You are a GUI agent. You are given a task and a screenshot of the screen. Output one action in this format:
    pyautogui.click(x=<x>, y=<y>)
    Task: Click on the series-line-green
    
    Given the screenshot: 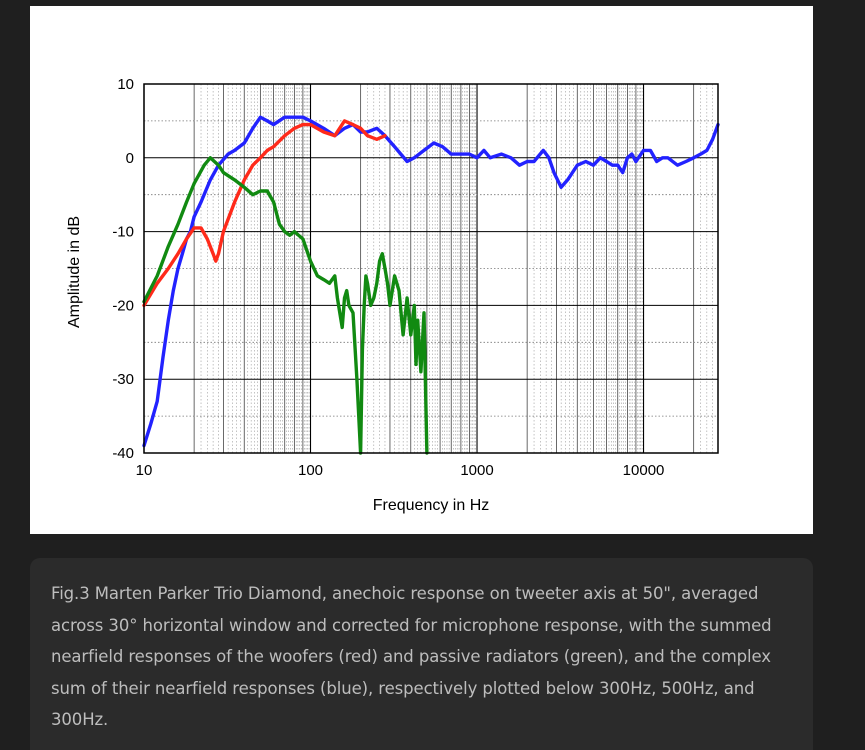 What is the action you would take?
    pyautogui.click(x=285, y=305)
    